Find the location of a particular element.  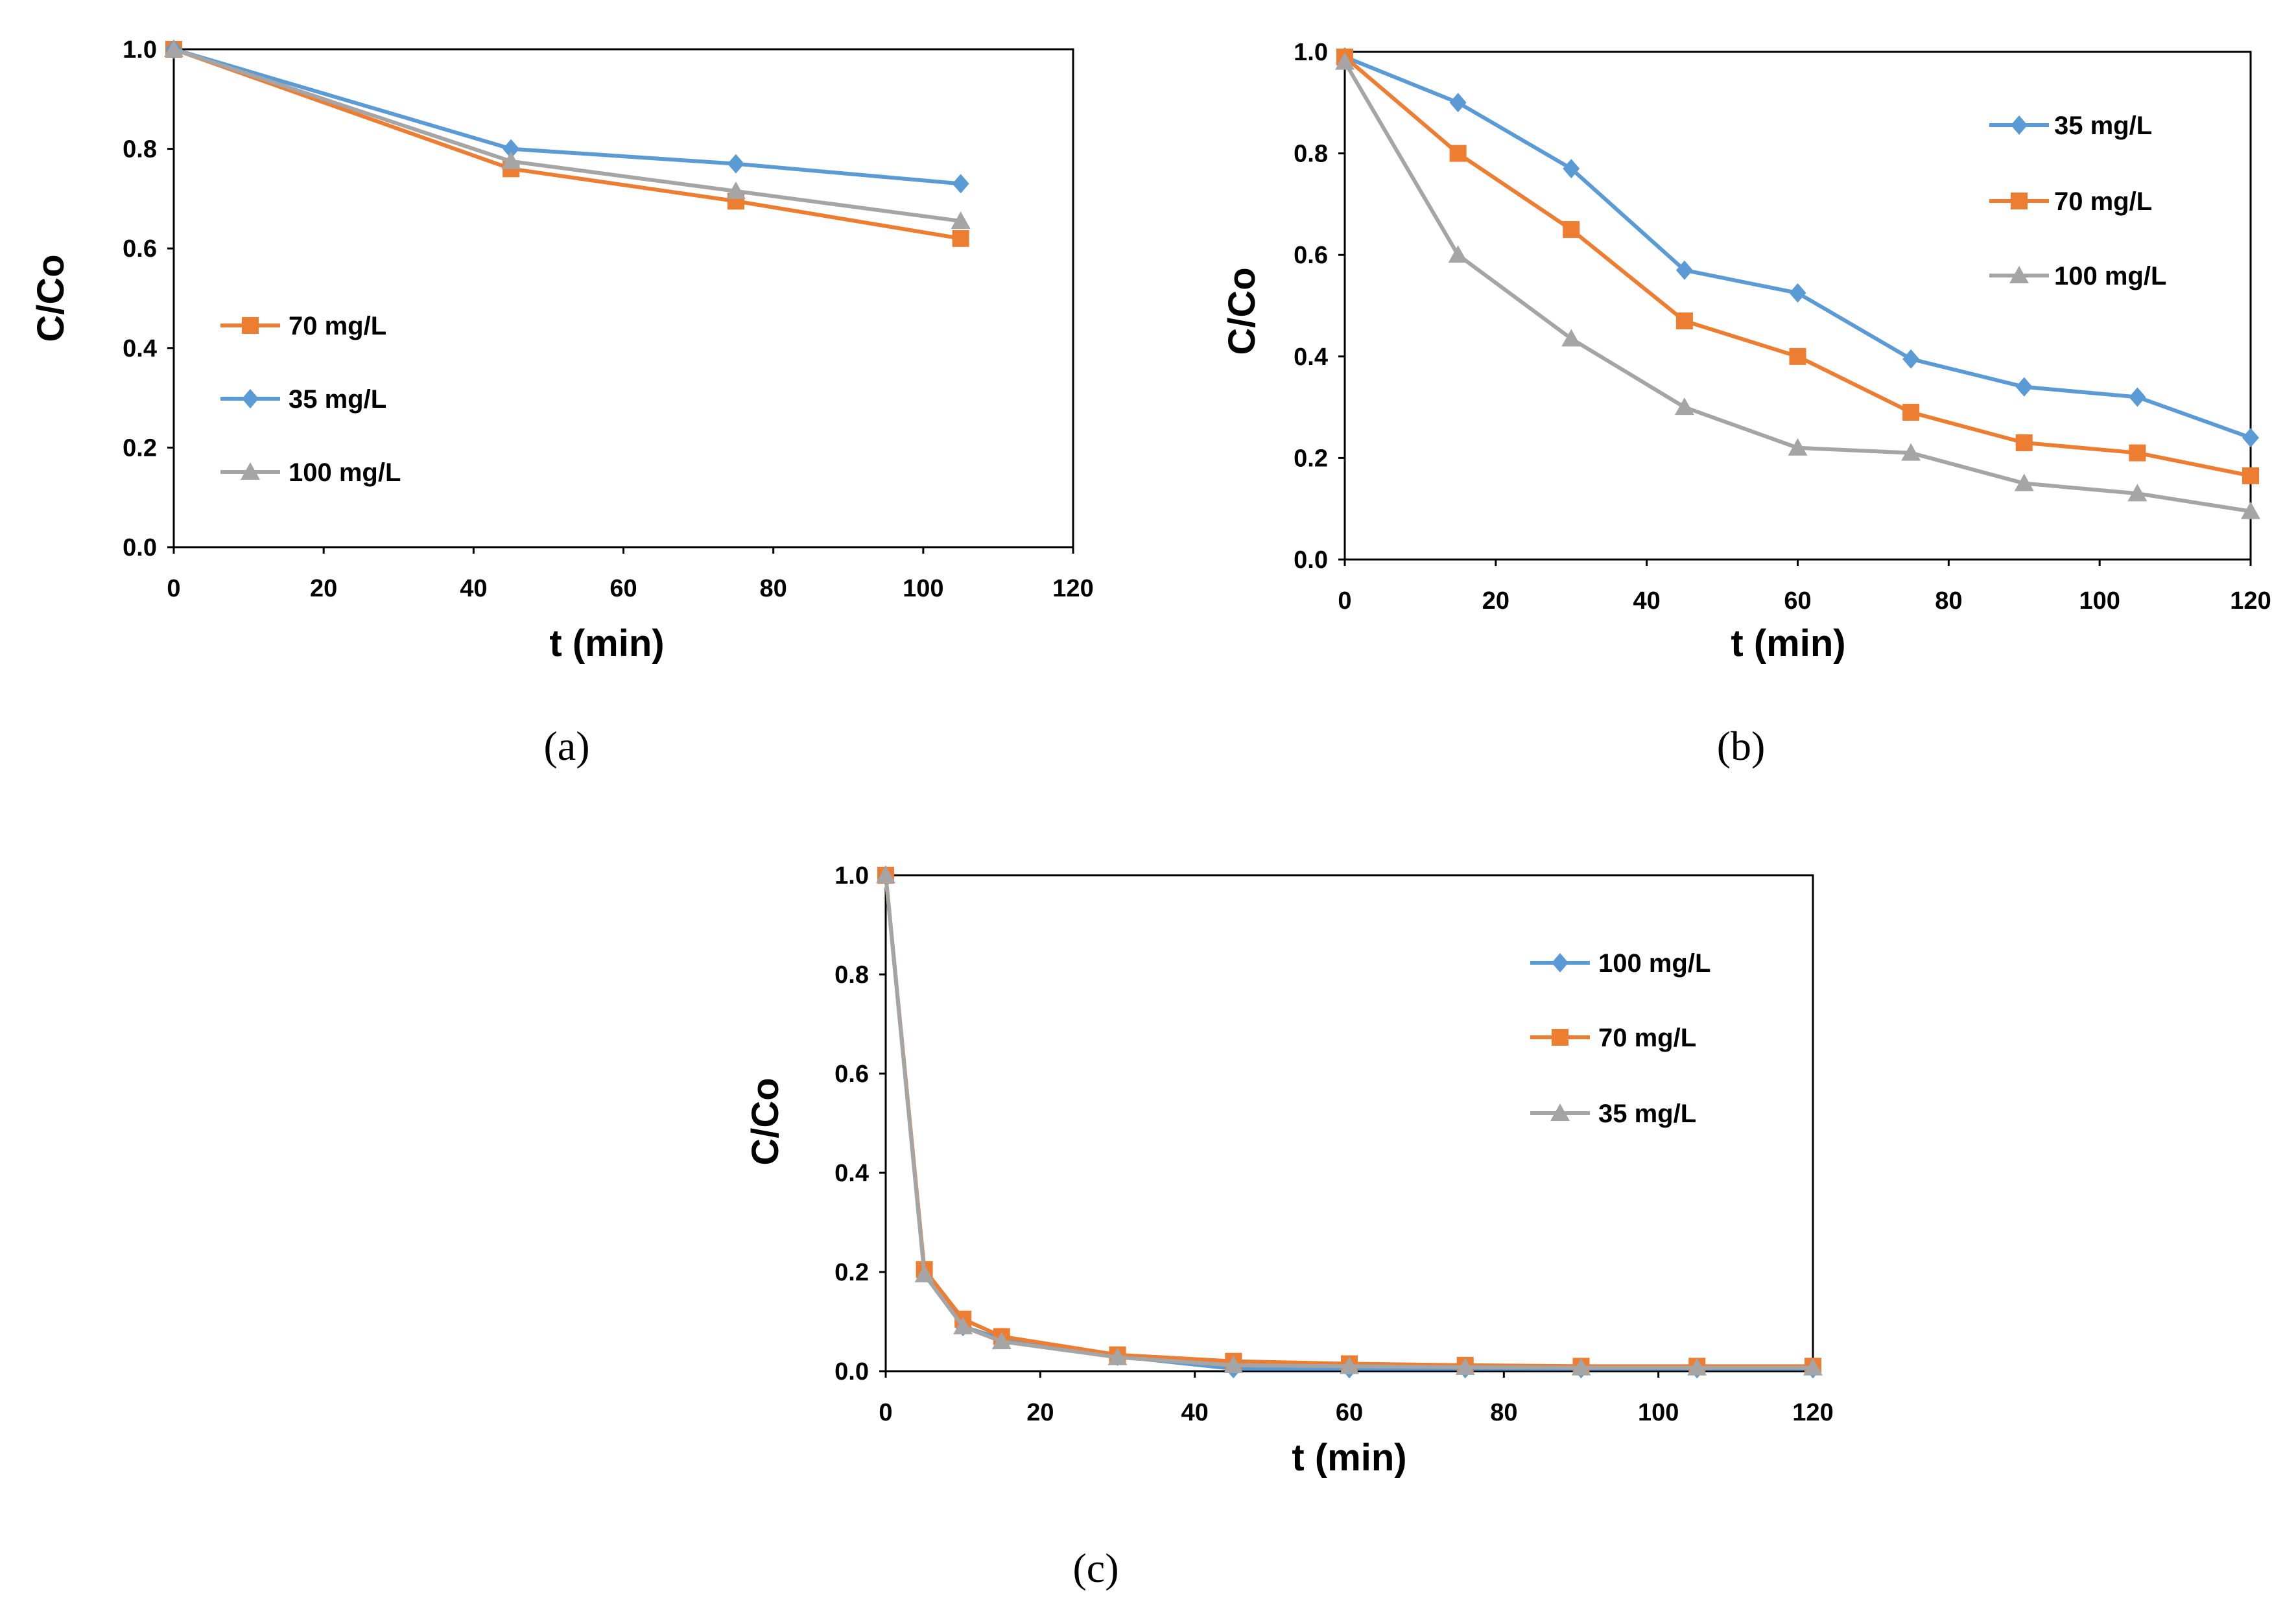

legend-label: 100 mg/L is located at coordinates (345, 472).